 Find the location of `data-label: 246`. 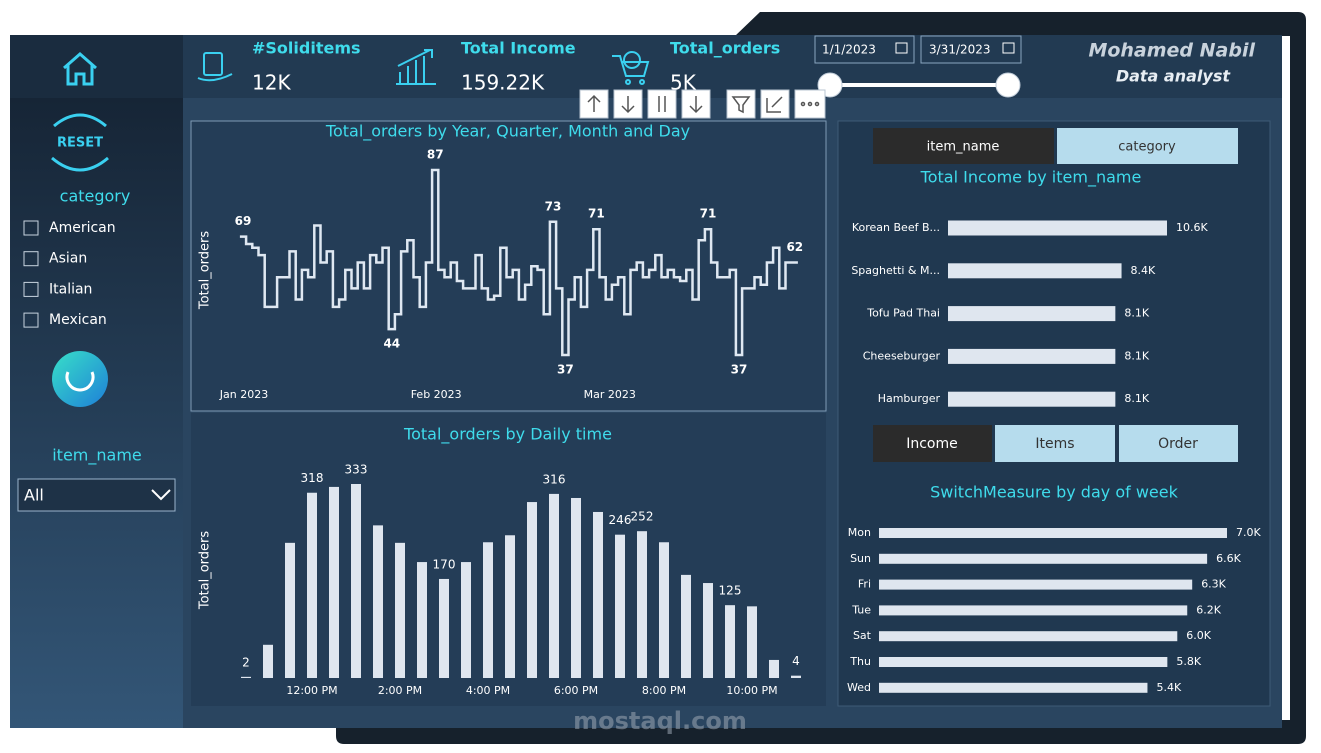

data-label: 246 is located at coordinates (620, 520).